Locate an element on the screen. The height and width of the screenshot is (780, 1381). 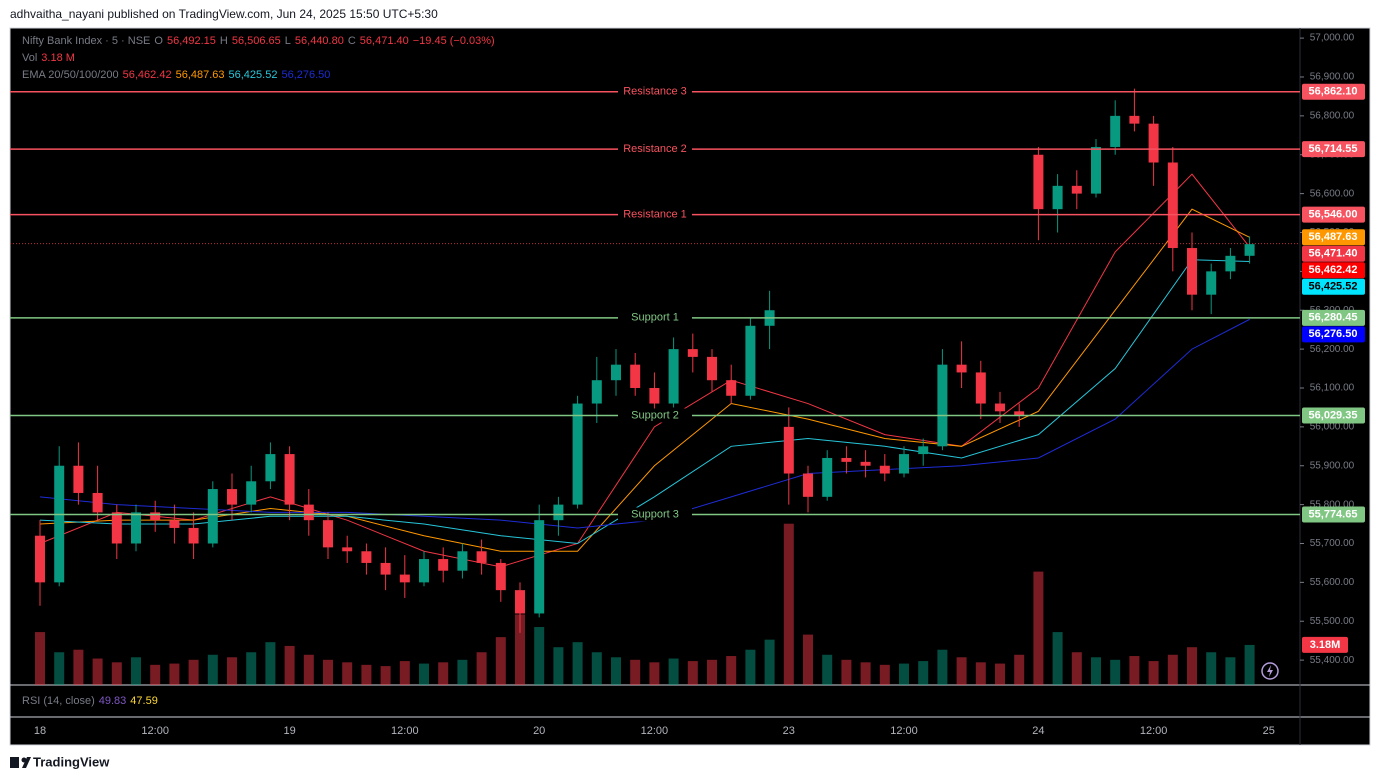
price-tag-label: 56,471.40 is located at coordinates (1333, 254).